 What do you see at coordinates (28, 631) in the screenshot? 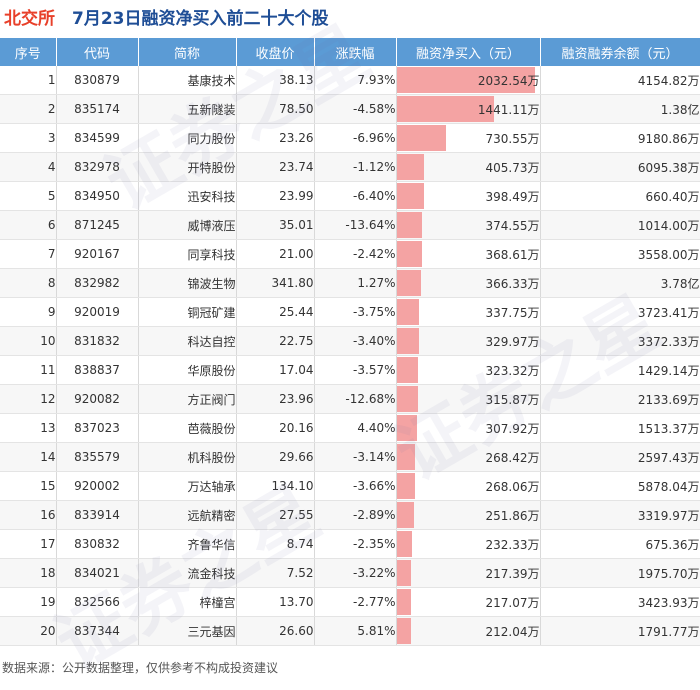
I see `row-index: 20` at bounding box center [28, 631].